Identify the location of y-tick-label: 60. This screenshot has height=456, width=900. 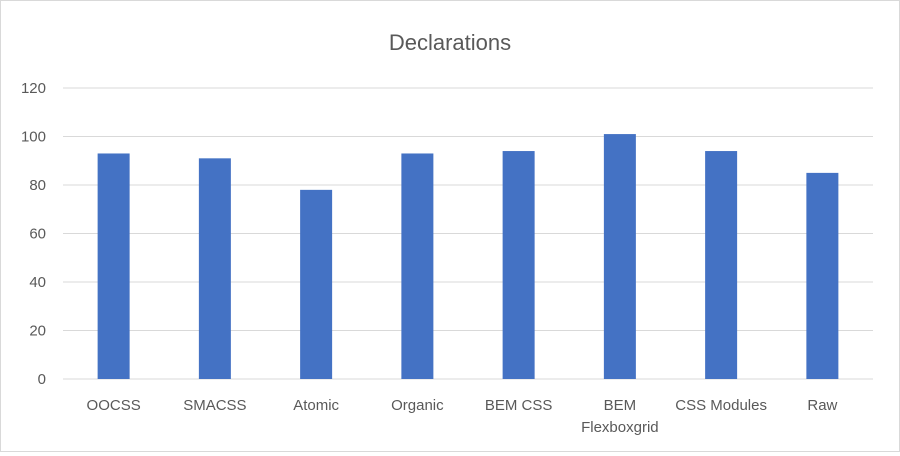
(37, 234).